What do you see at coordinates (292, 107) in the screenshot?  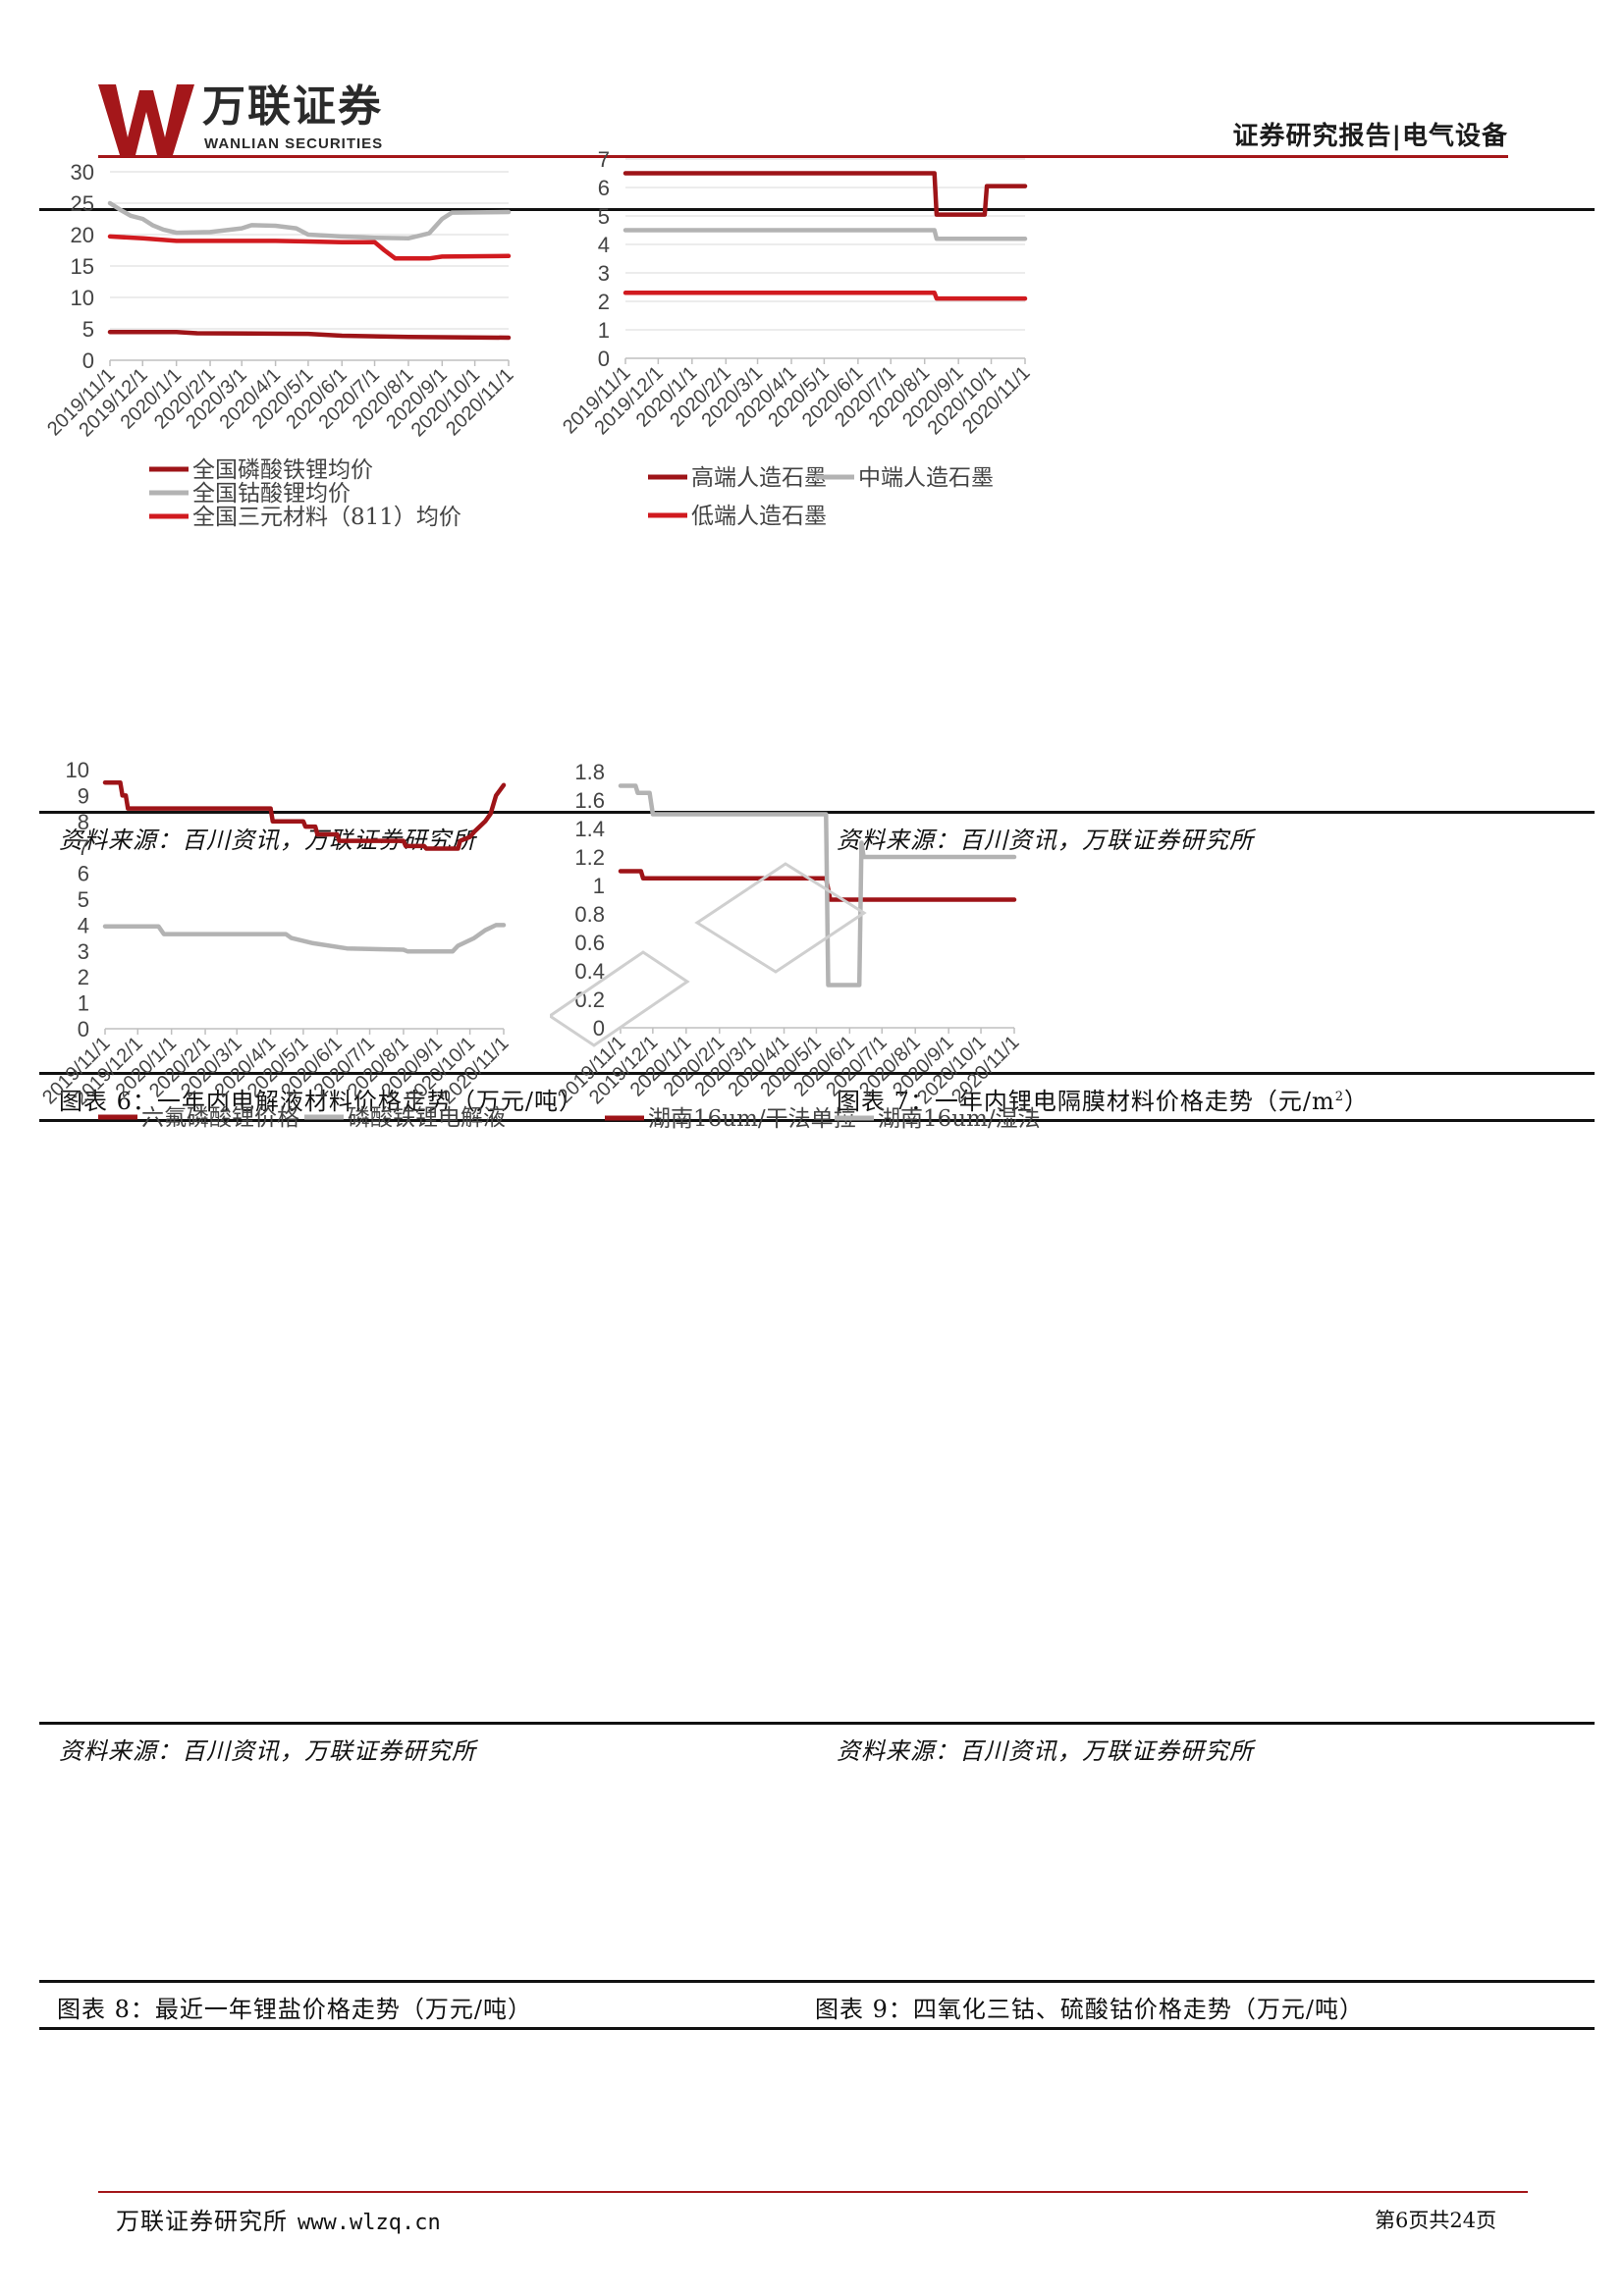 I see `logo-chinese-name: 万联证券` at bounding box center [292, 107].